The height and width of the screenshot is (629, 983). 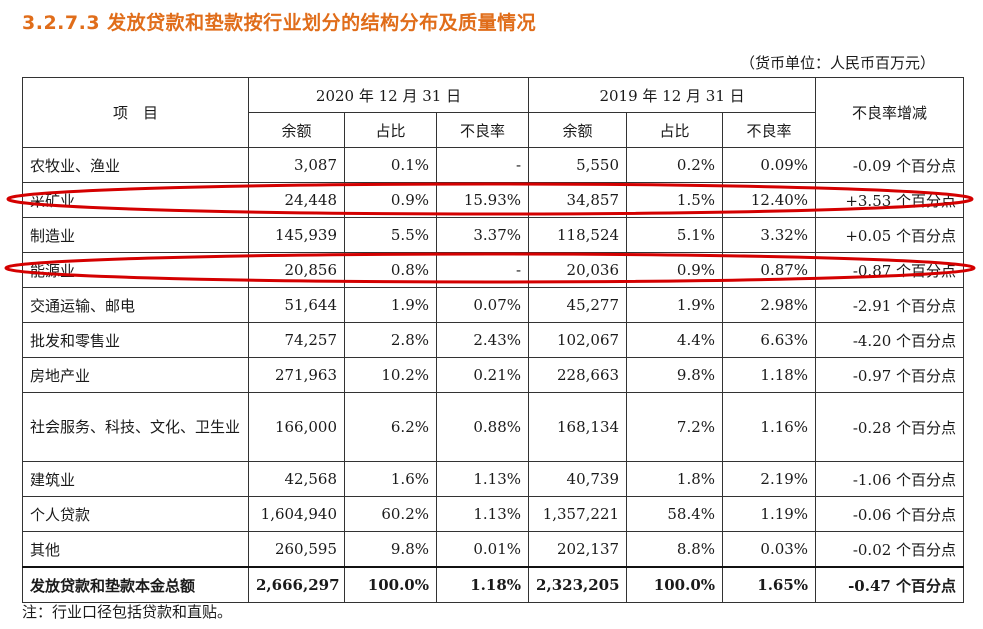 I want to click on balance-2020: 51,644, so click(x=296, y=305).